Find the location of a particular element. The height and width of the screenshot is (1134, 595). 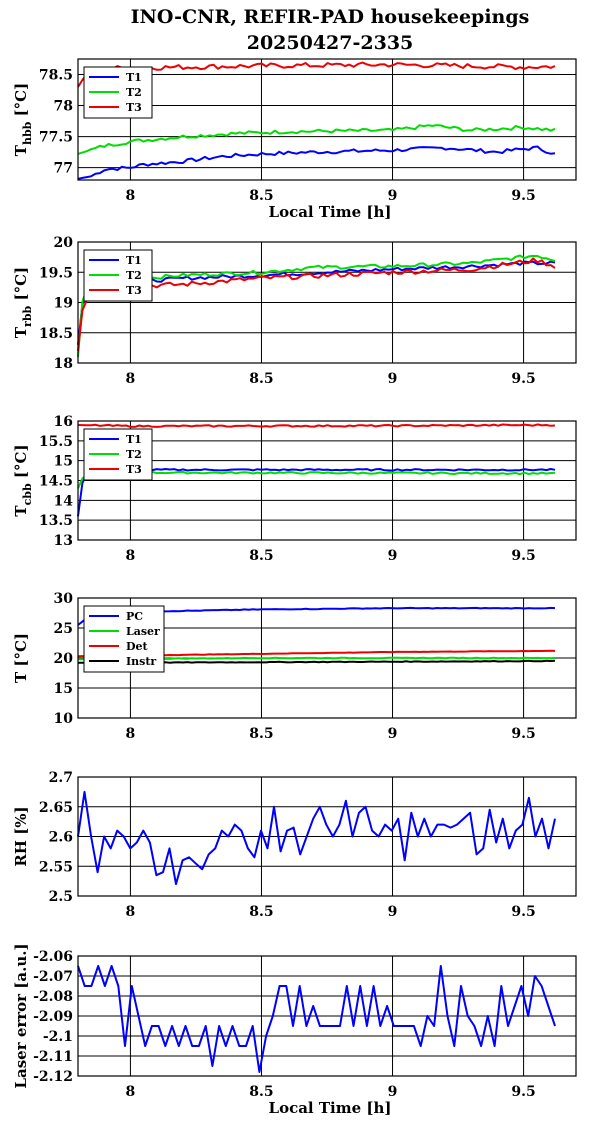

y-tick-label: 2.6 is located at coordinates (61, 838).